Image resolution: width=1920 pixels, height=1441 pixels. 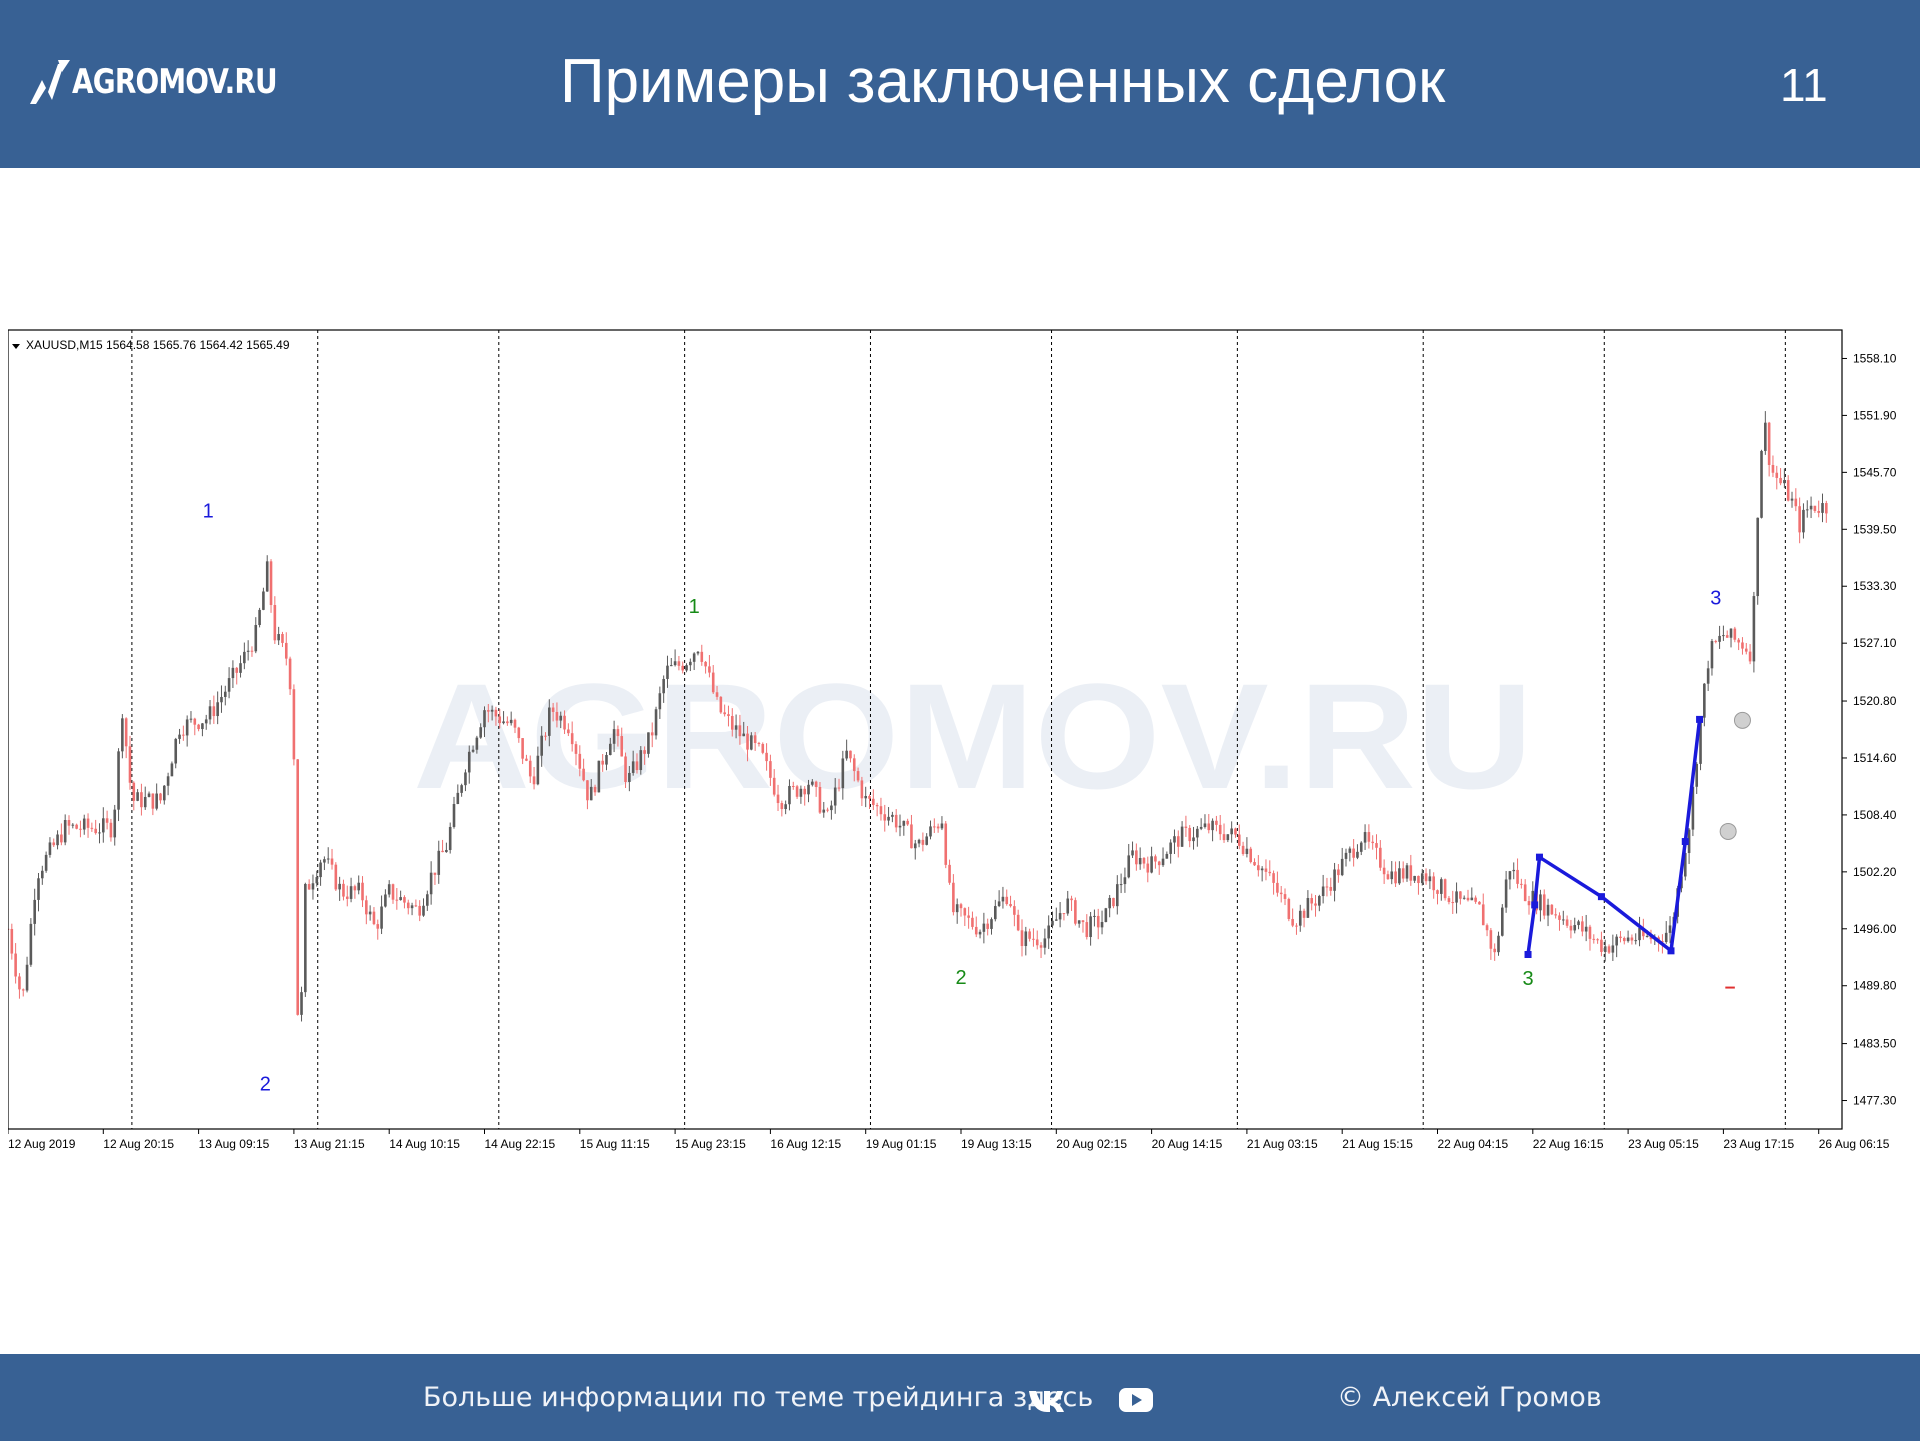 I want to click on wave-label: 3, so click(x=1527, y=979).